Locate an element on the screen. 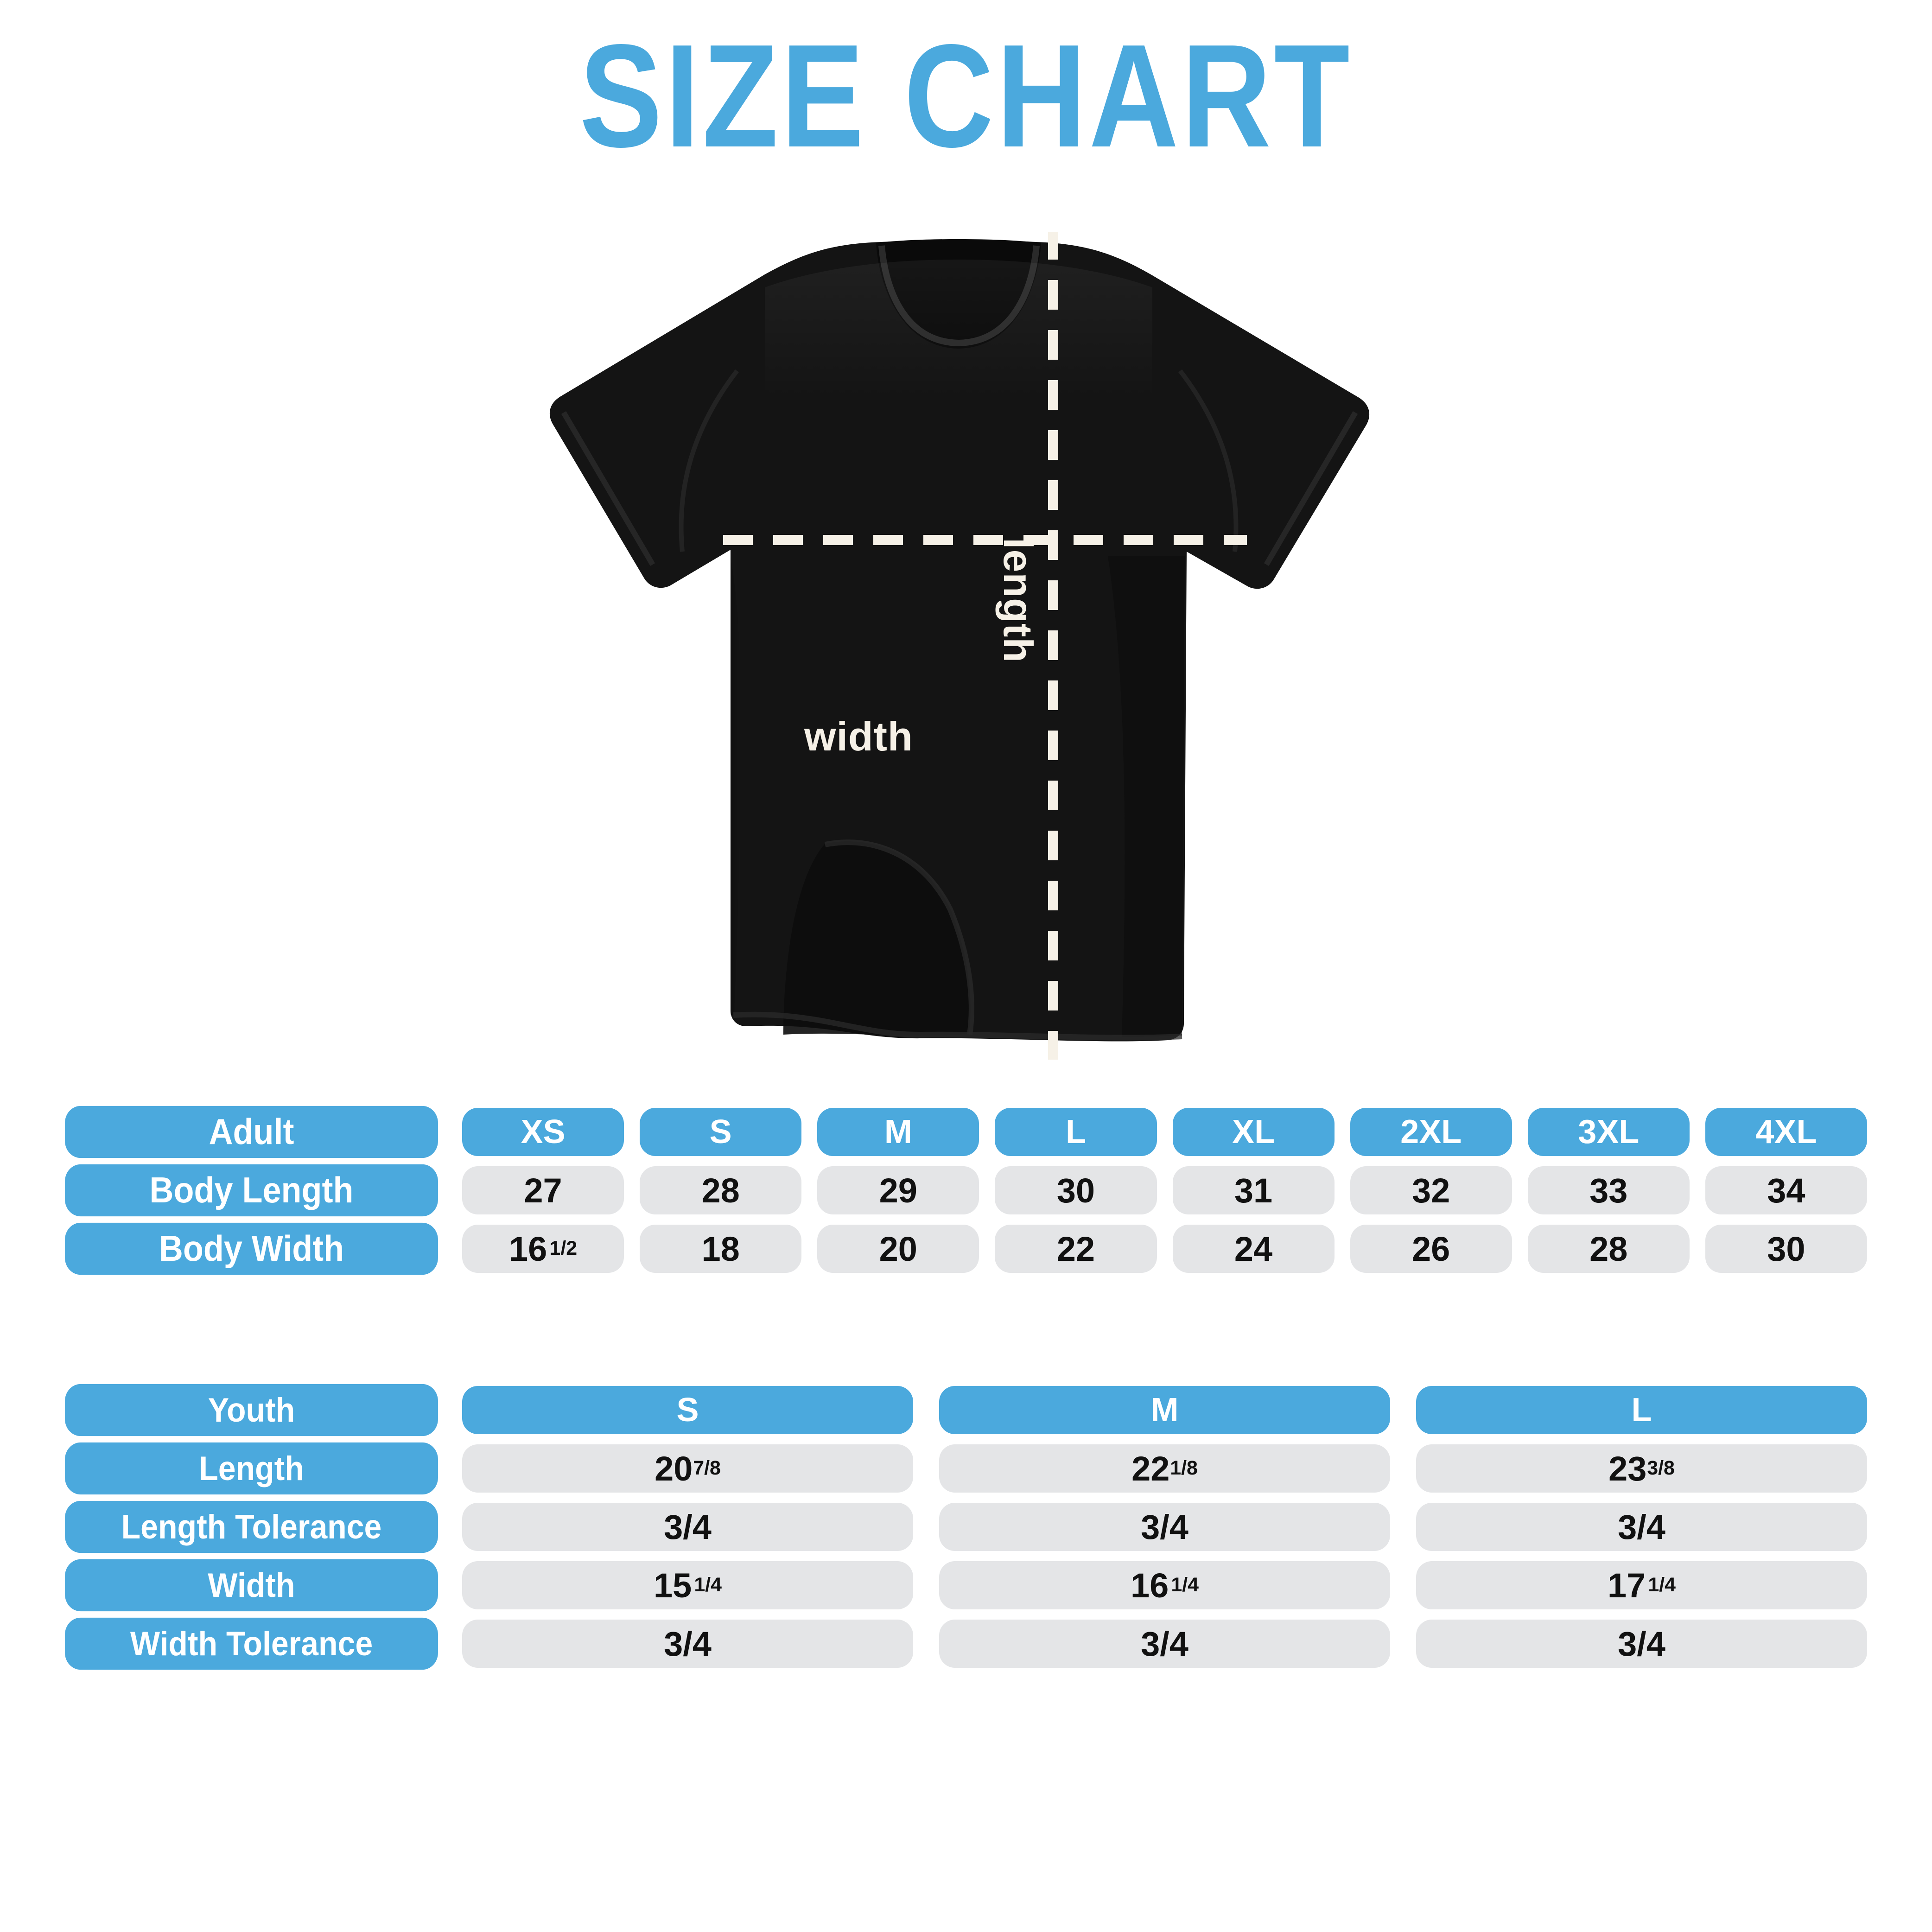  adult-size-m: M is located at coordinates (898, 1132).